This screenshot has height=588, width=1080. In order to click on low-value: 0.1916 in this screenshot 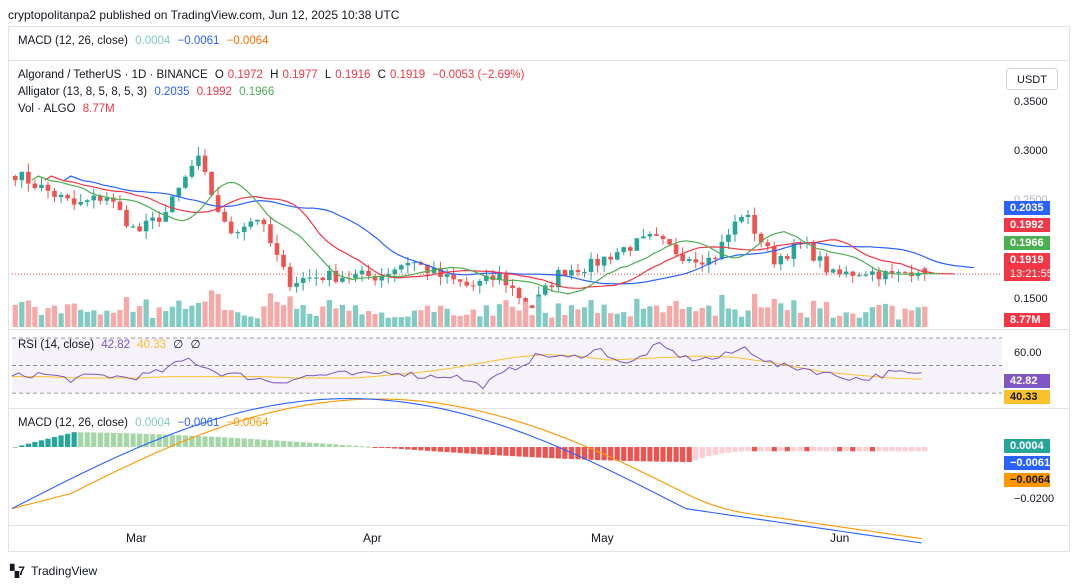, I will do `click(353, 75)`.